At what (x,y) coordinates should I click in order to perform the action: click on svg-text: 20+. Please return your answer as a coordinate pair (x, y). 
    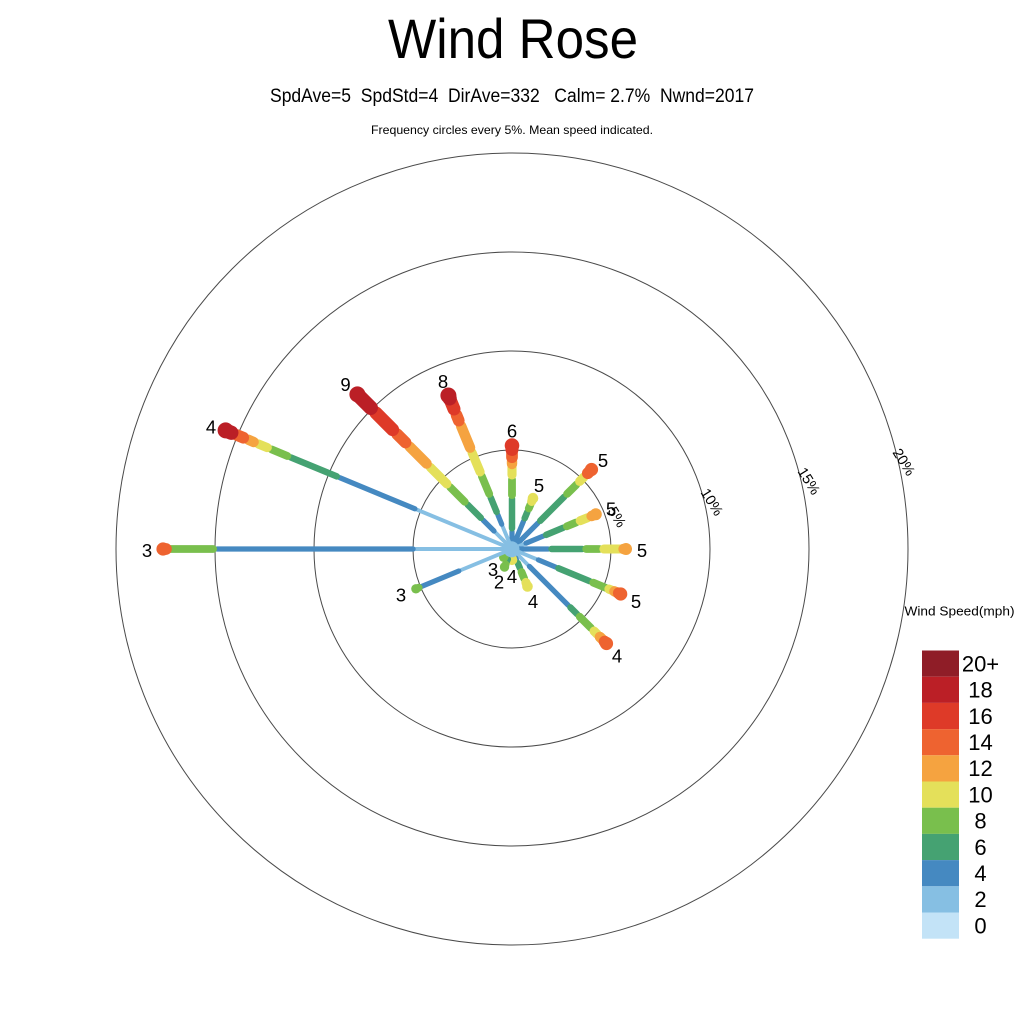
    Looking at the image, I should click on (980, 663).